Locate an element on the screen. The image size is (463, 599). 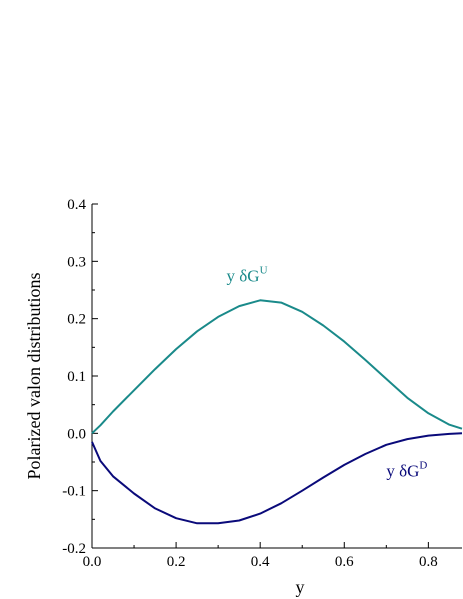
x-tick-label: 0.2 is located at coordinates (176, 562).